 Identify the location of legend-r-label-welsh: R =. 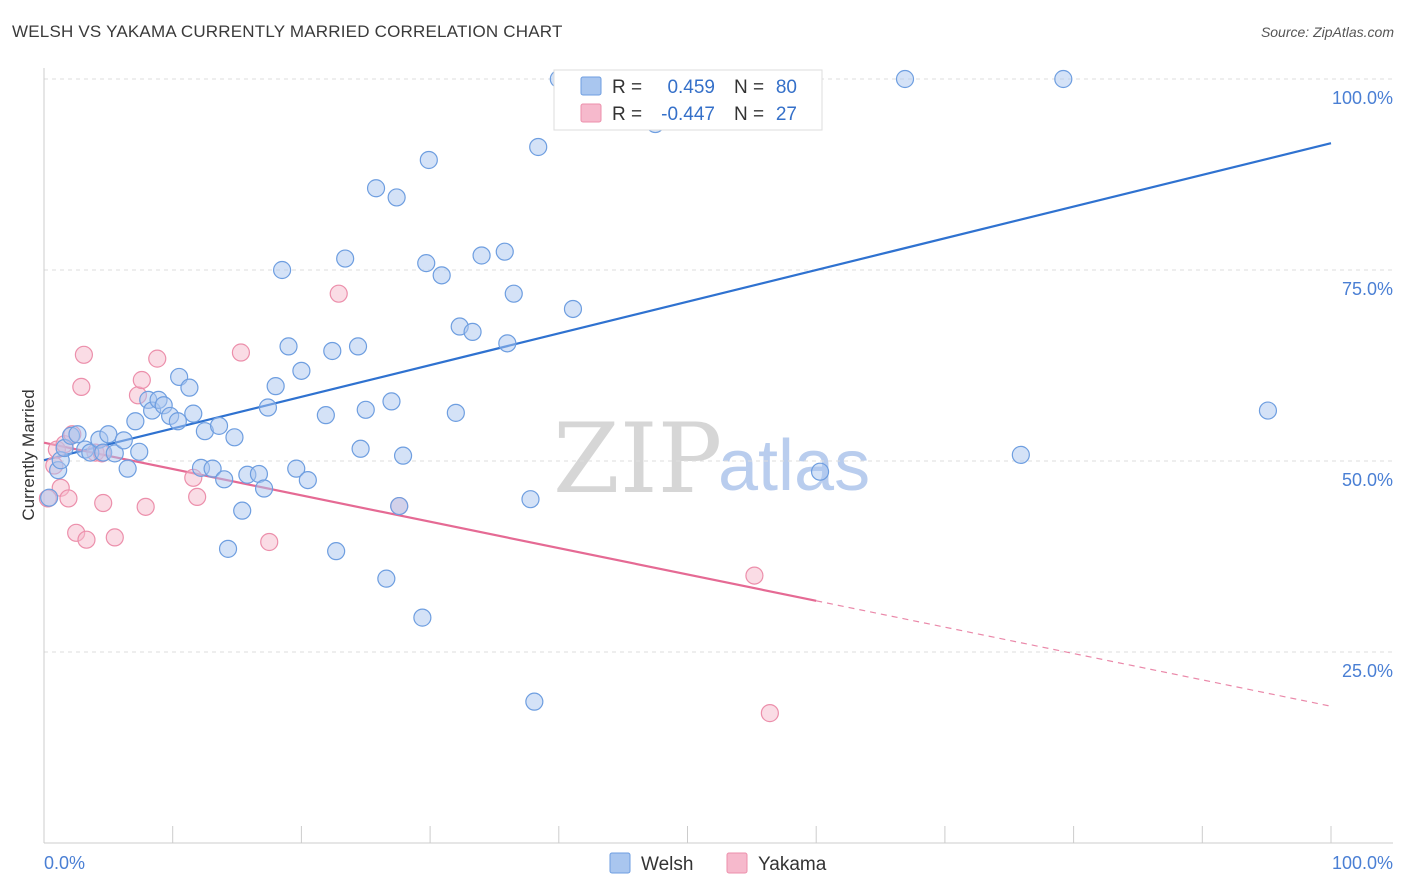
(627, 87).